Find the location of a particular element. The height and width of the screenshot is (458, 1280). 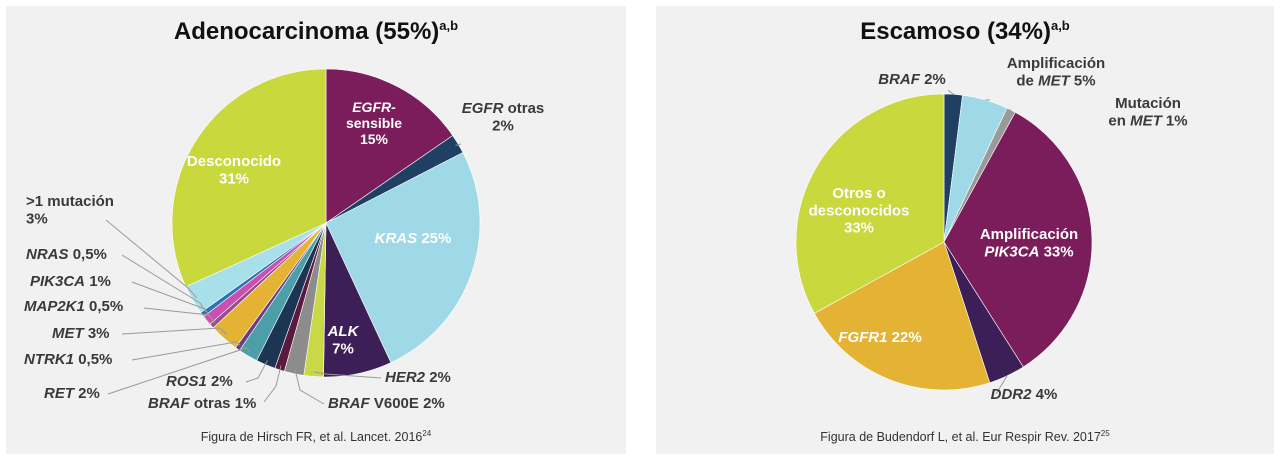

slice-label-mutacion-en-met-1: Mutación en MET 1% is located at coordinates (1147, 112).